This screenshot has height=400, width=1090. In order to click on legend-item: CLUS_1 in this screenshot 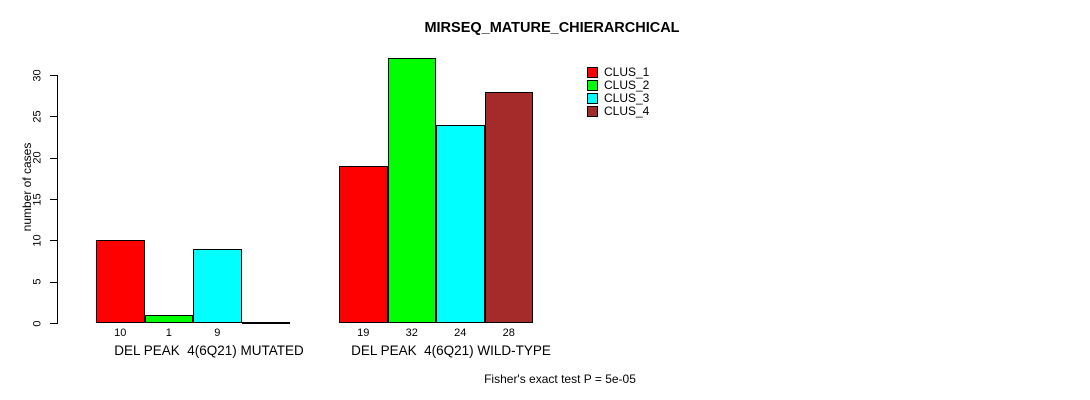, I will do `click(618, 72)`.